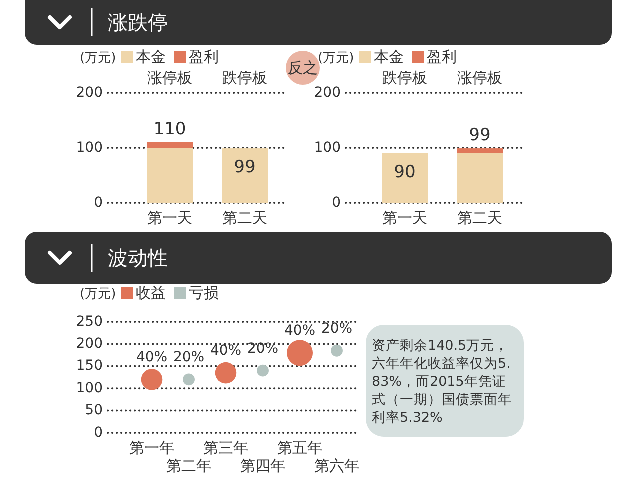 The image size is (642, 481). Describe the element at coordinates (89, 366) in the screenshot. I see `y-tick-label: 150` at that location.